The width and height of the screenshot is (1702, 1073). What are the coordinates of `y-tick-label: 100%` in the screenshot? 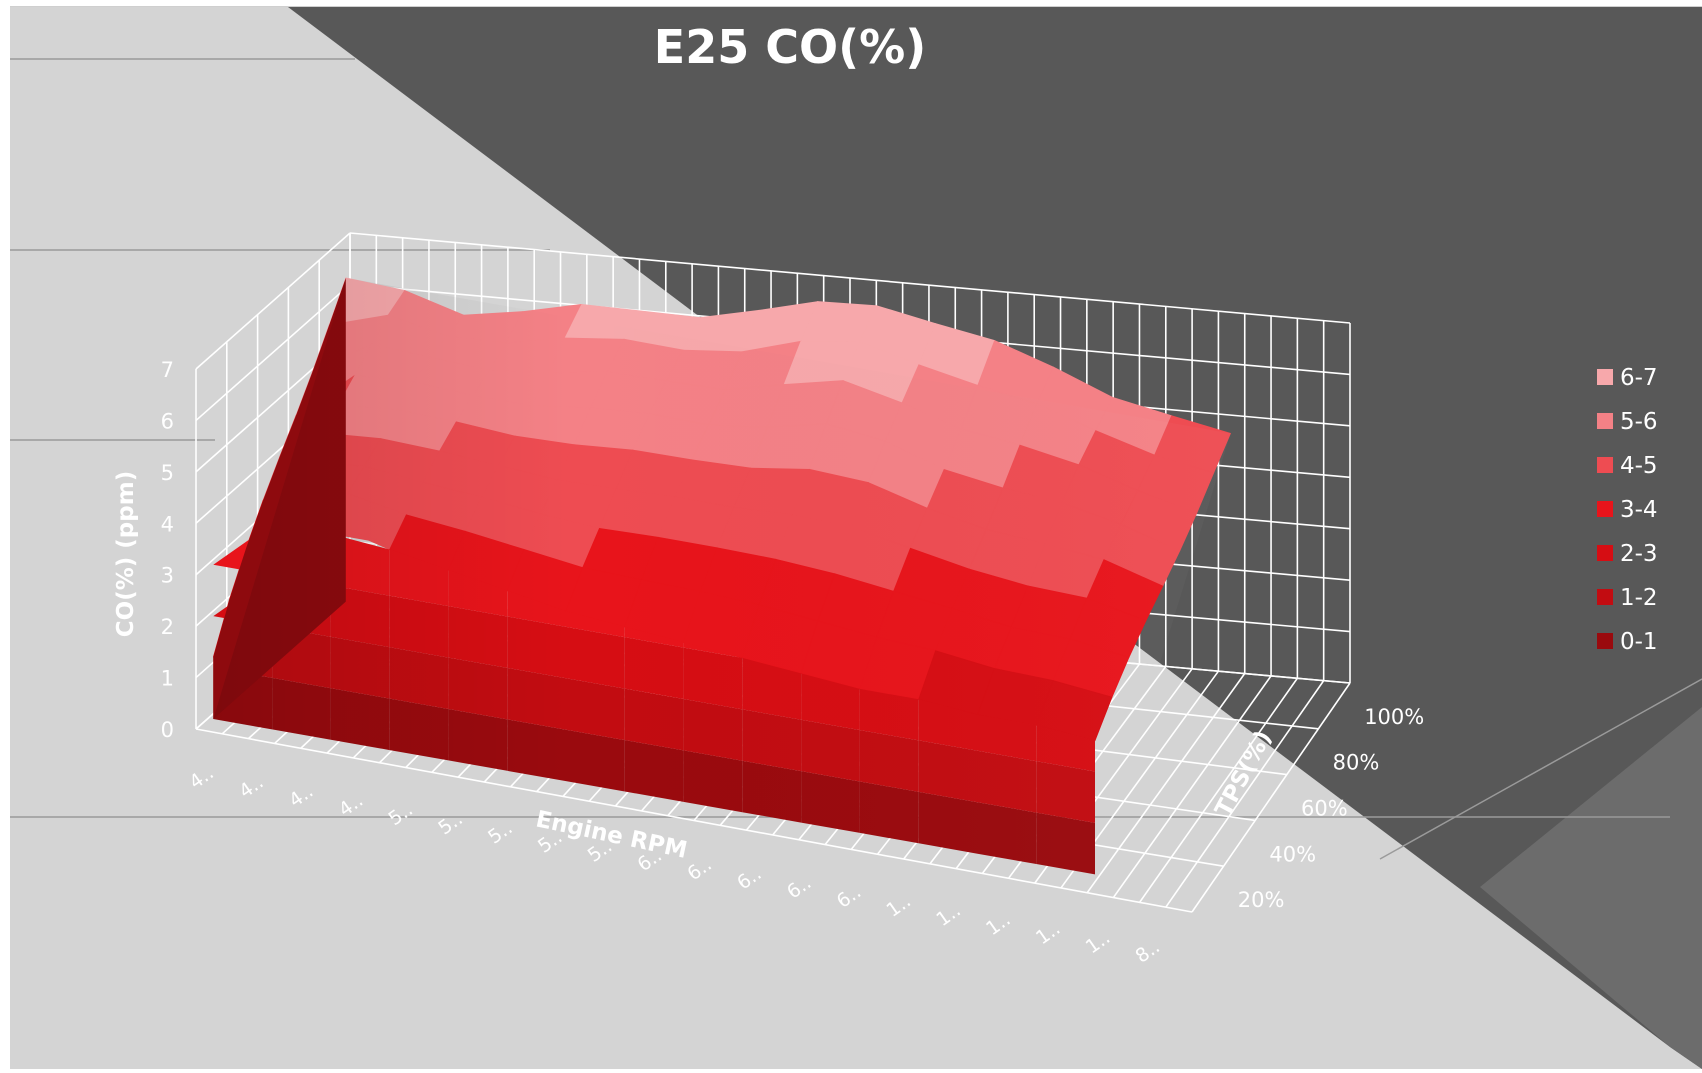 It's located at (1394, 717).